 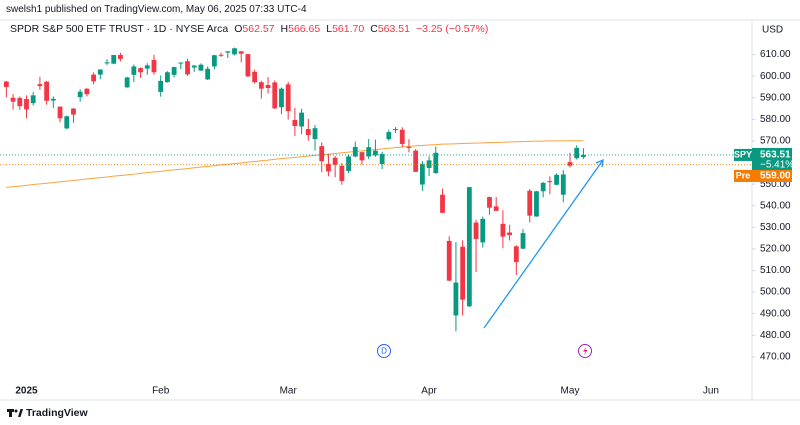 What do you see at coordinates (775, 119) in the screenshot?
I see `y-tick-label: 580.00` at bounding box center [775, 119].